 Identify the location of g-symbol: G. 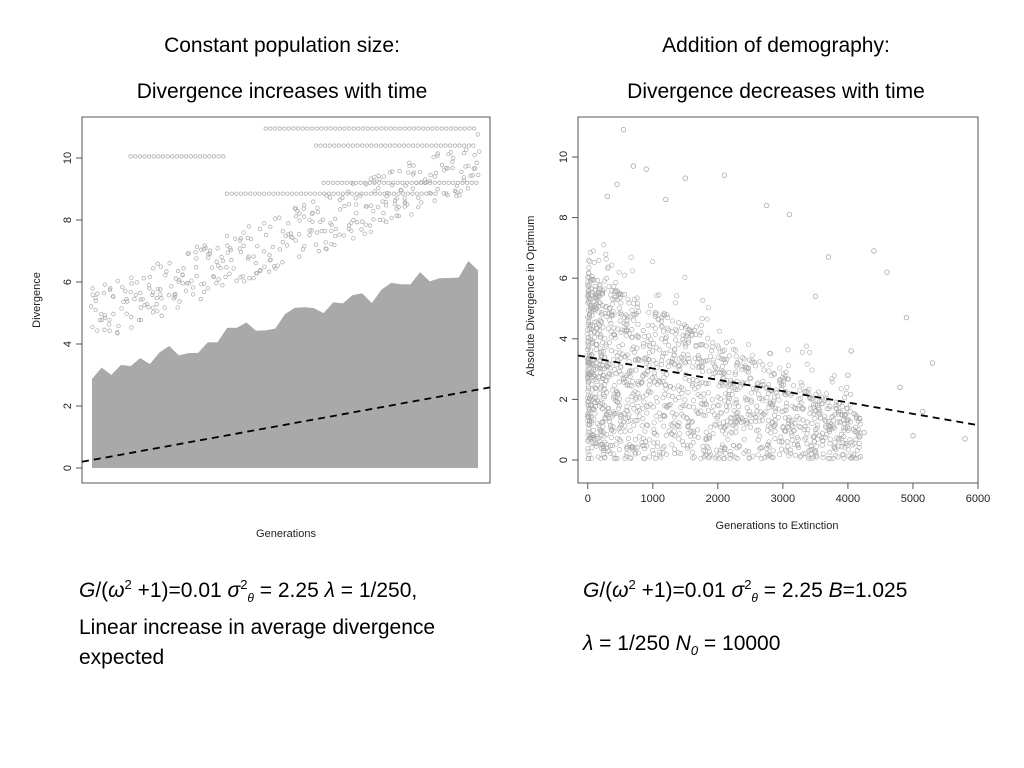
(87, 590).